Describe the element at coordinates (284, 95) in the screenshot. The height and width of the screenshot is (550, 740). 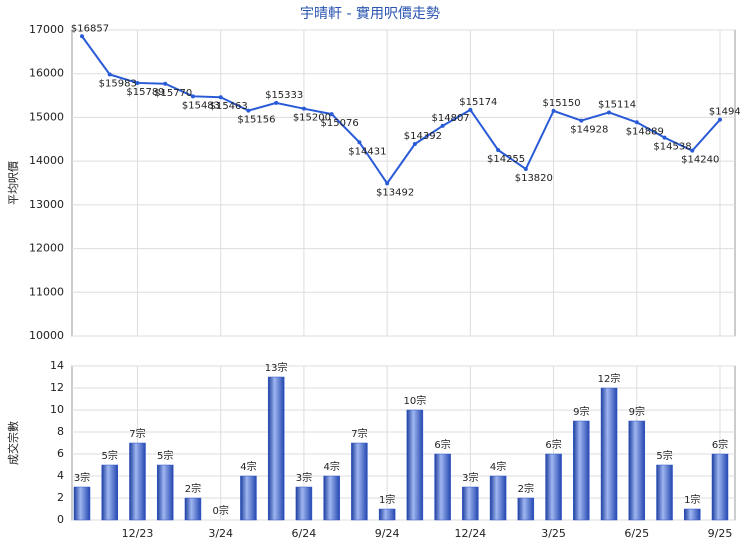
I see `value-label: $15333` at that location.